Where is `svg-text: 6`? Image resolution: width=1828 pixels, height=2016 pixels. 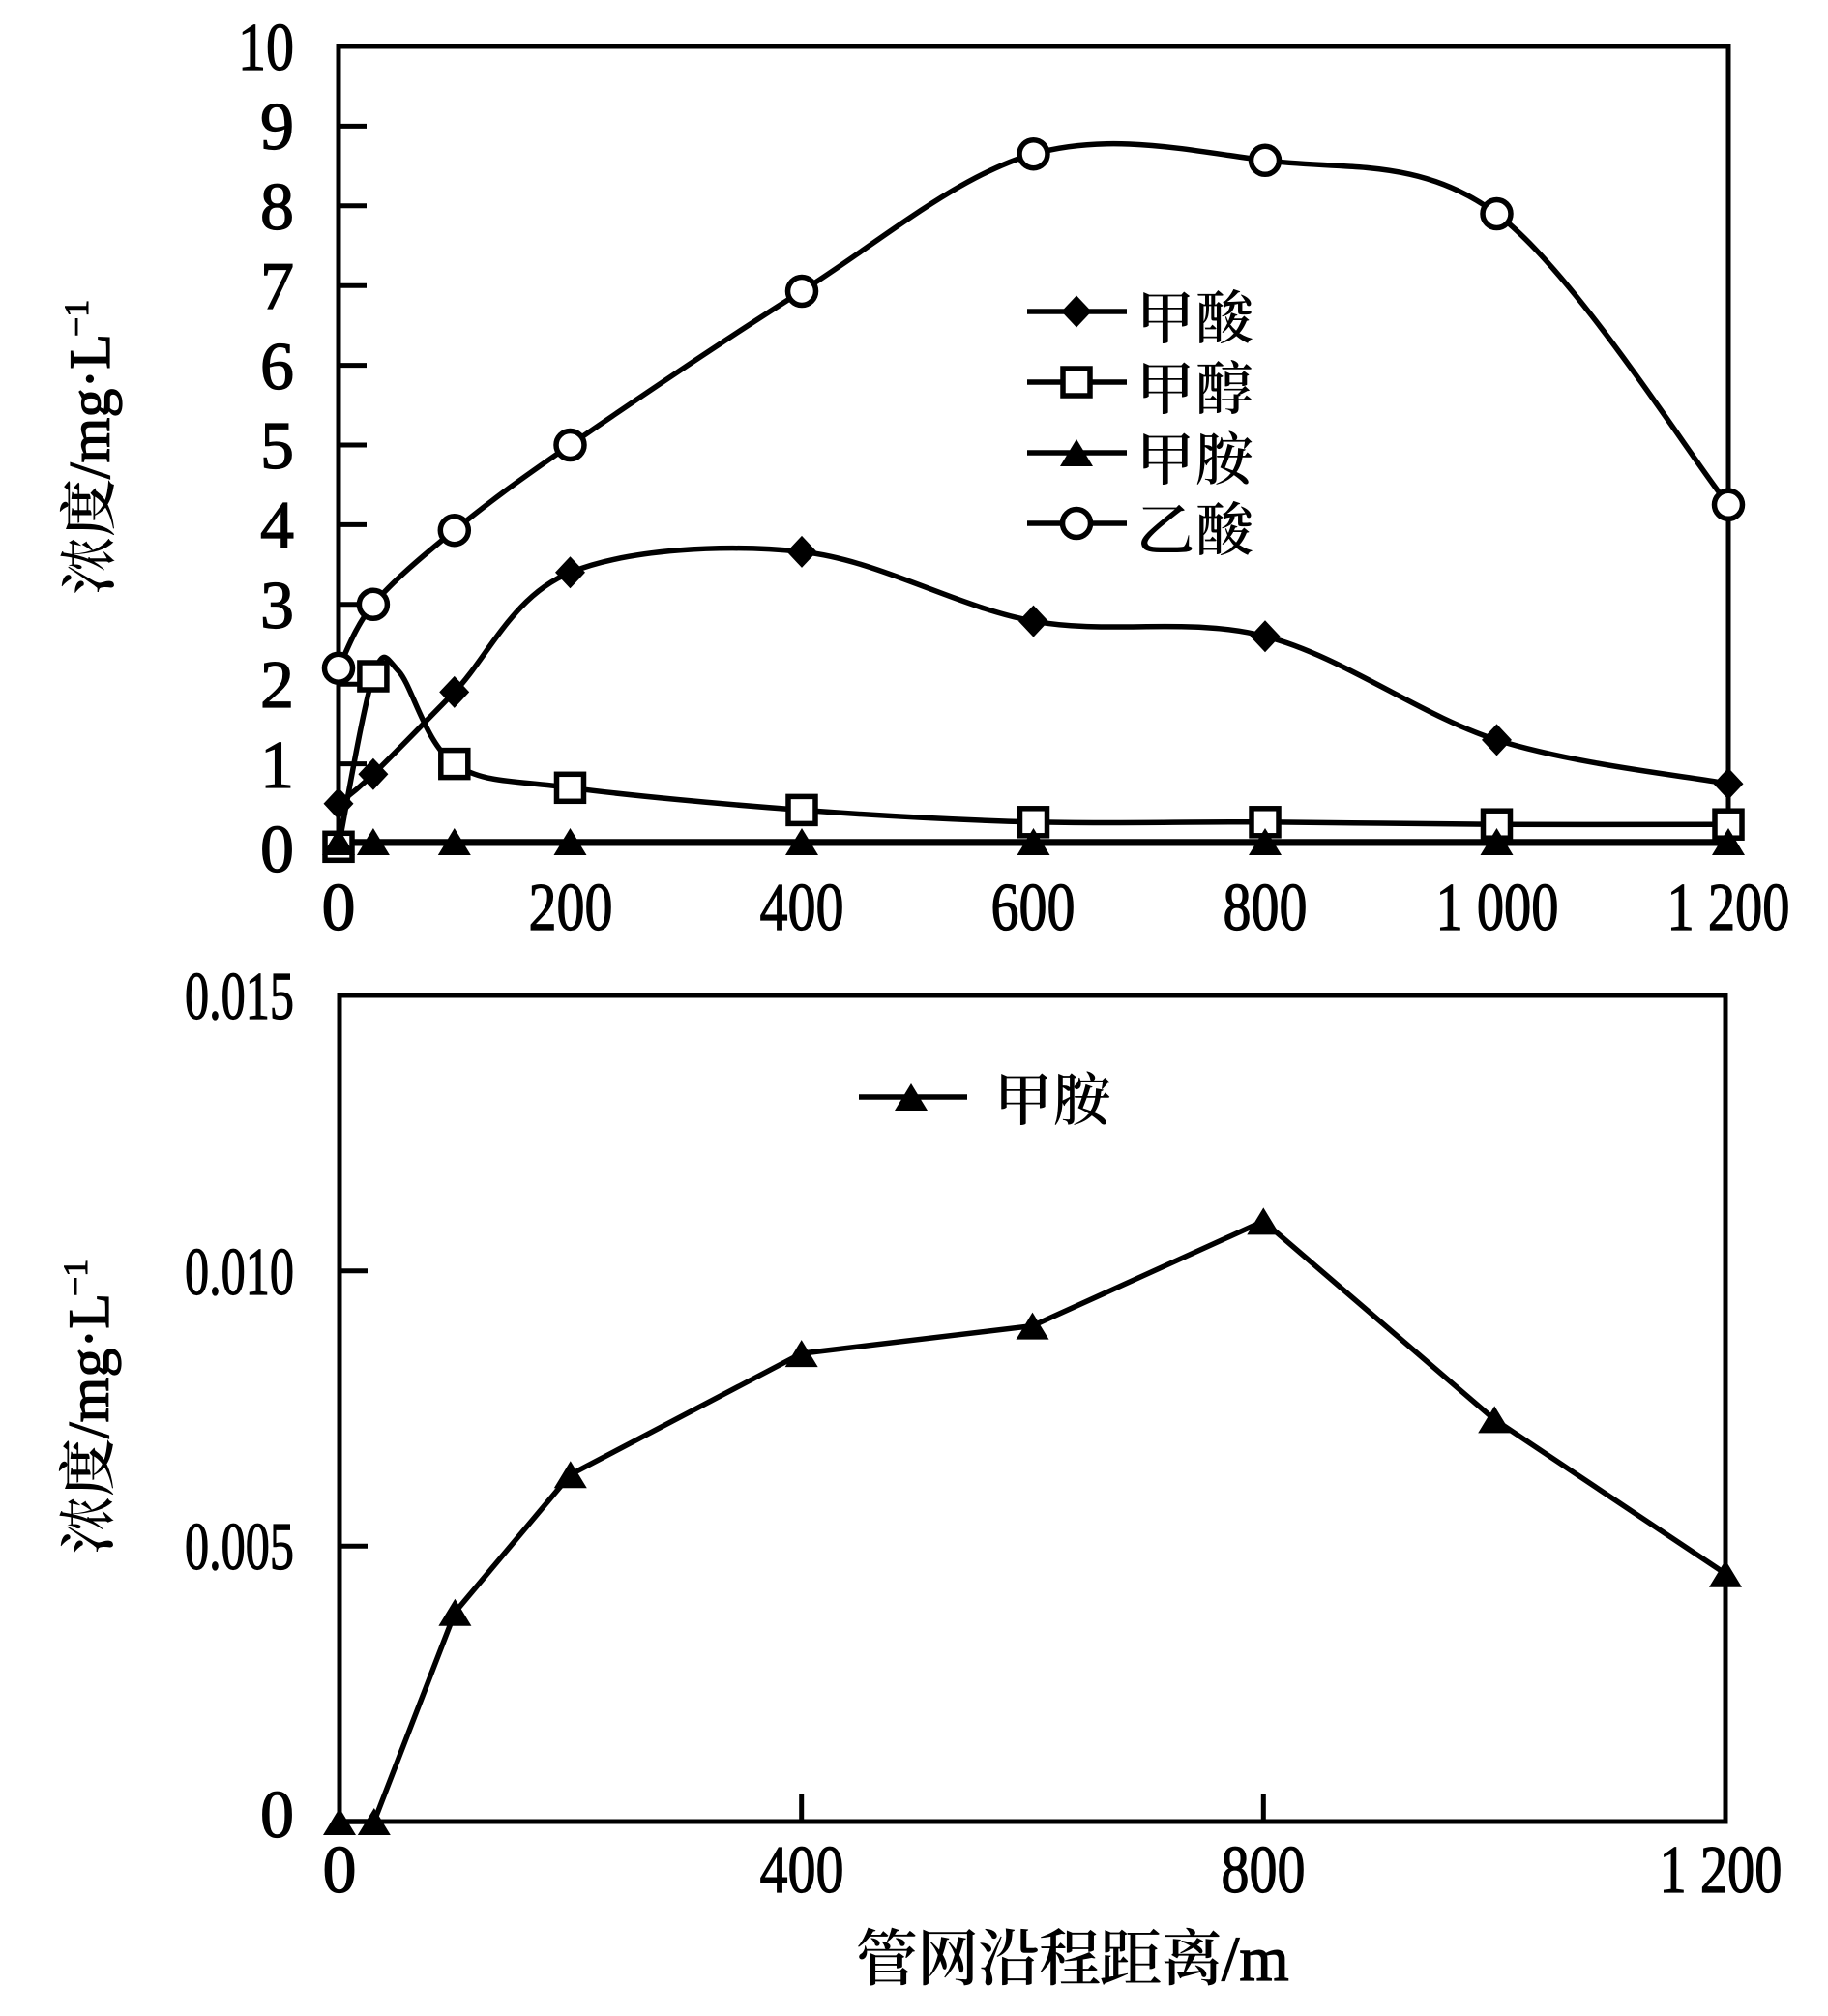 svg-text: 6 is located at coordinates (277, 367).